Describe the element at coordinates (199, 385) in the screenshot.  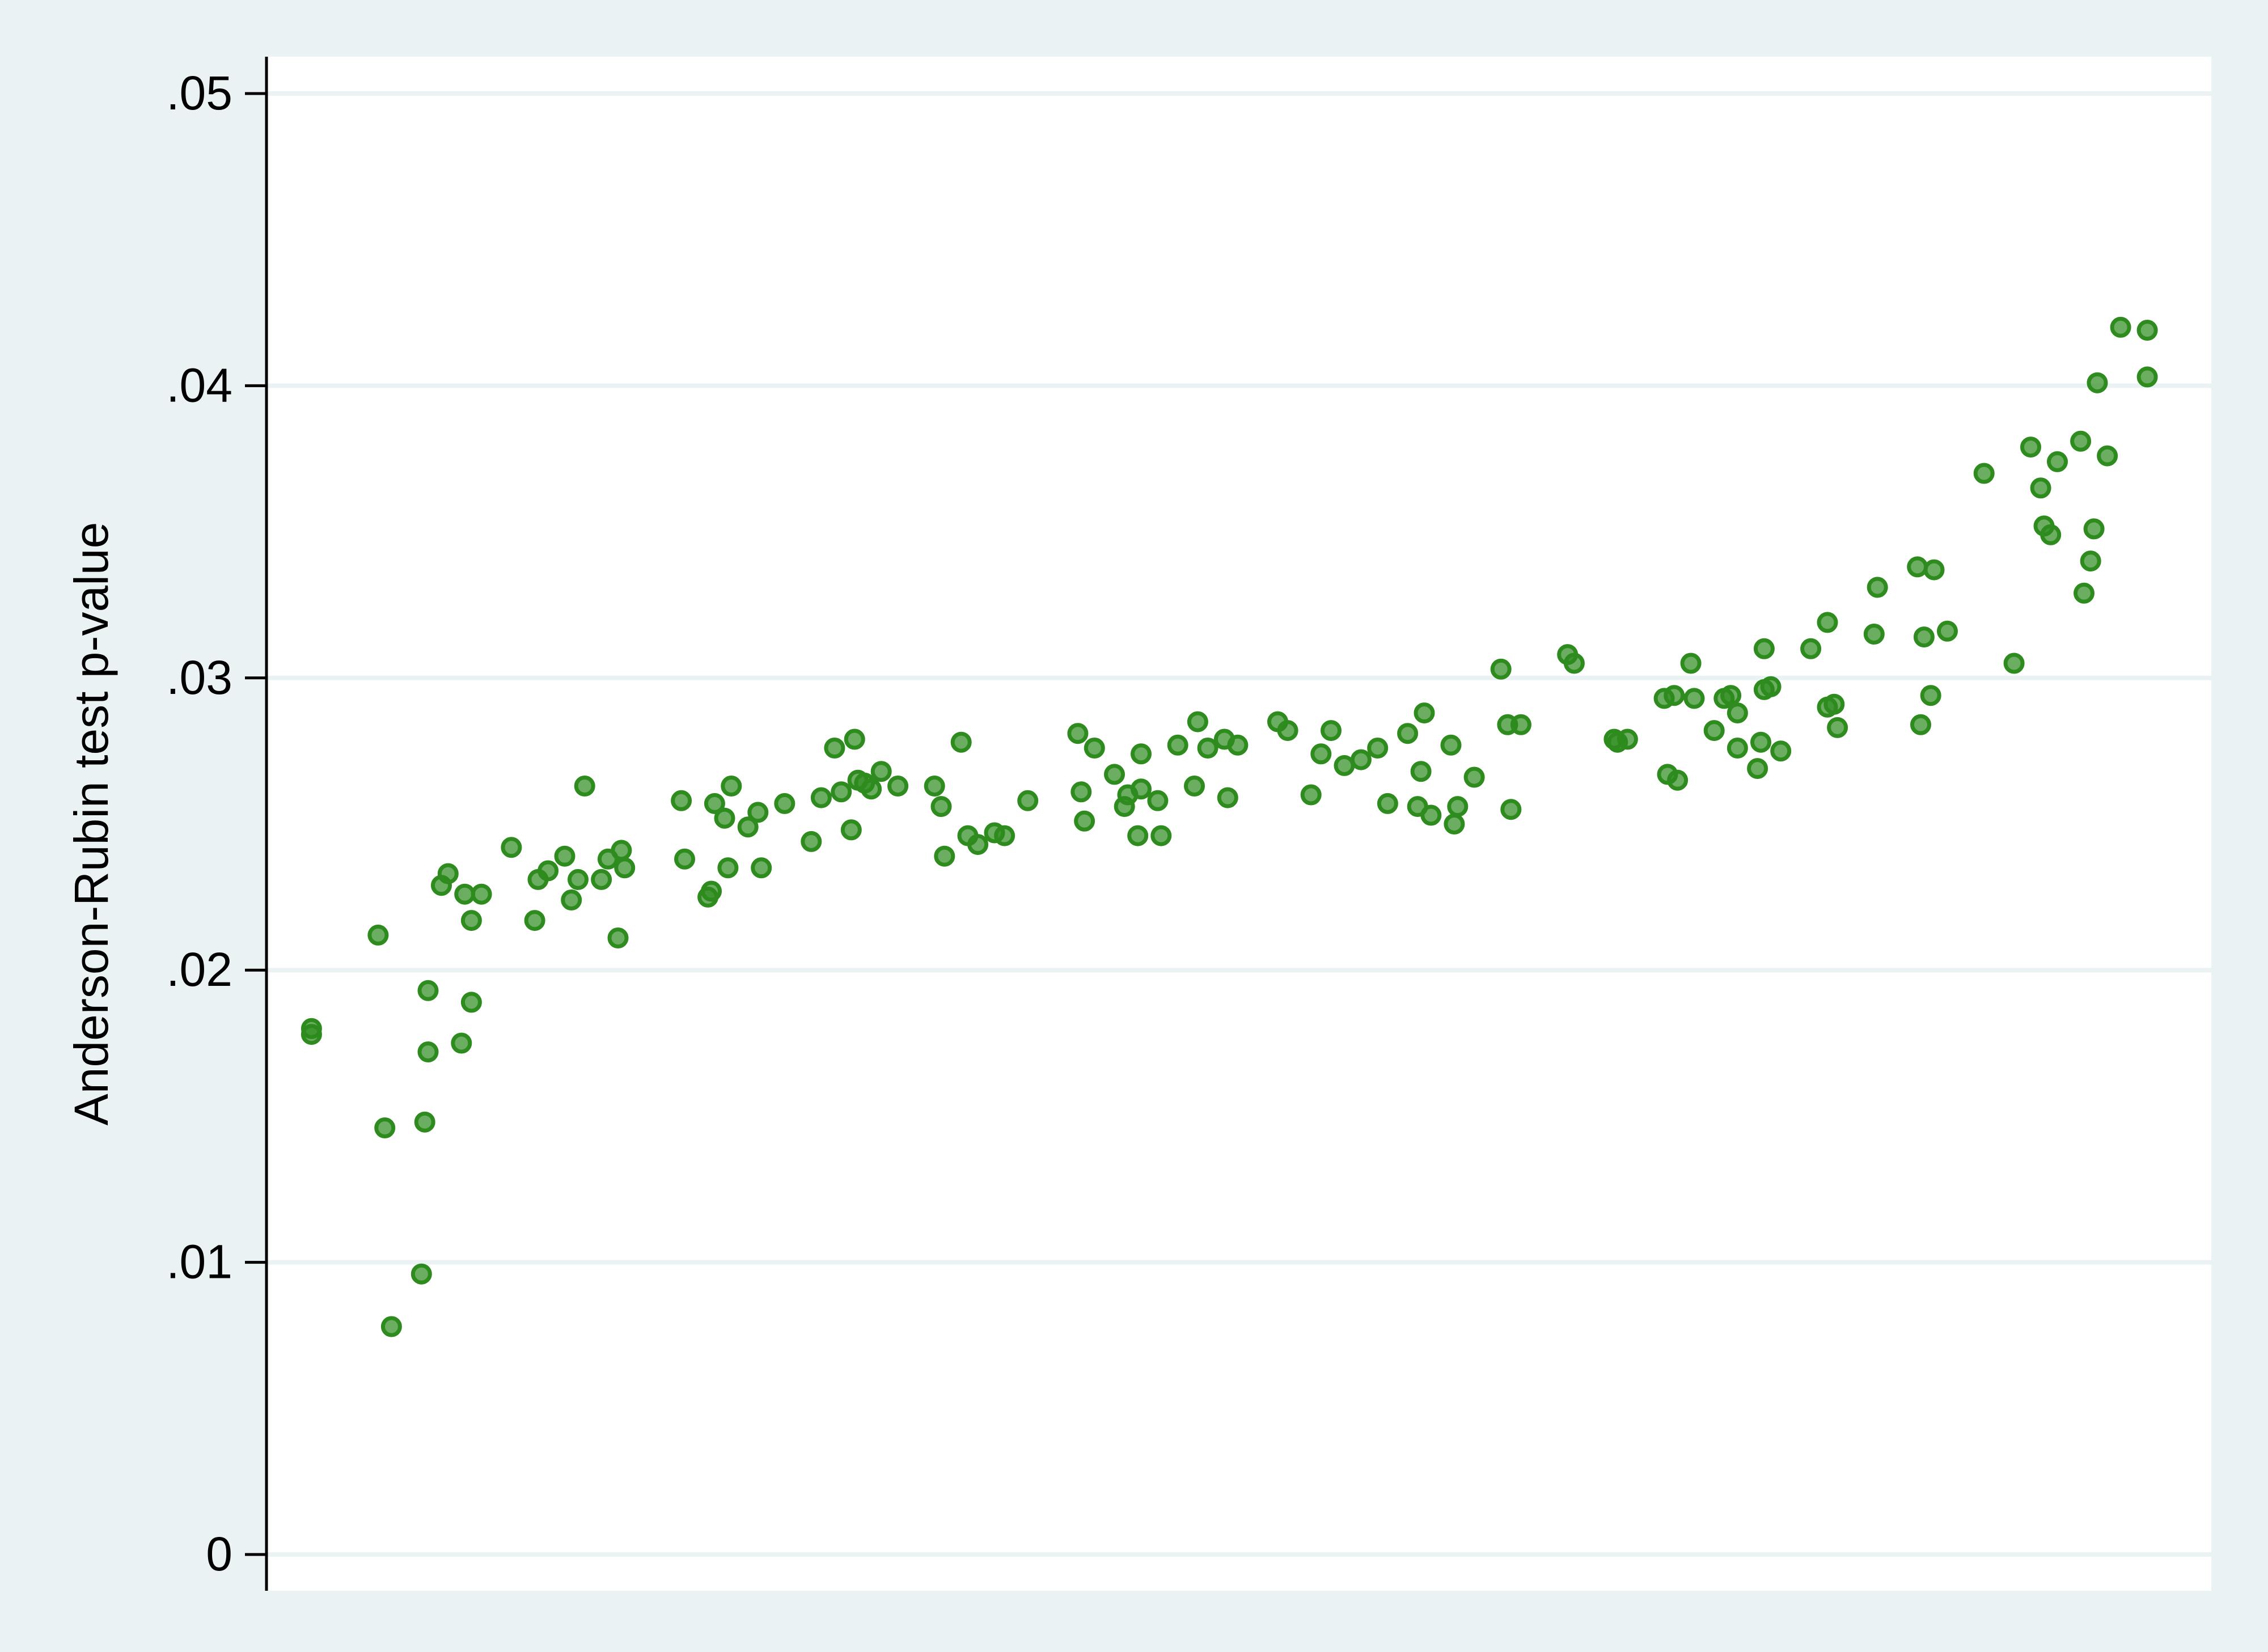
I see `y-tick-label: .04` at that location.